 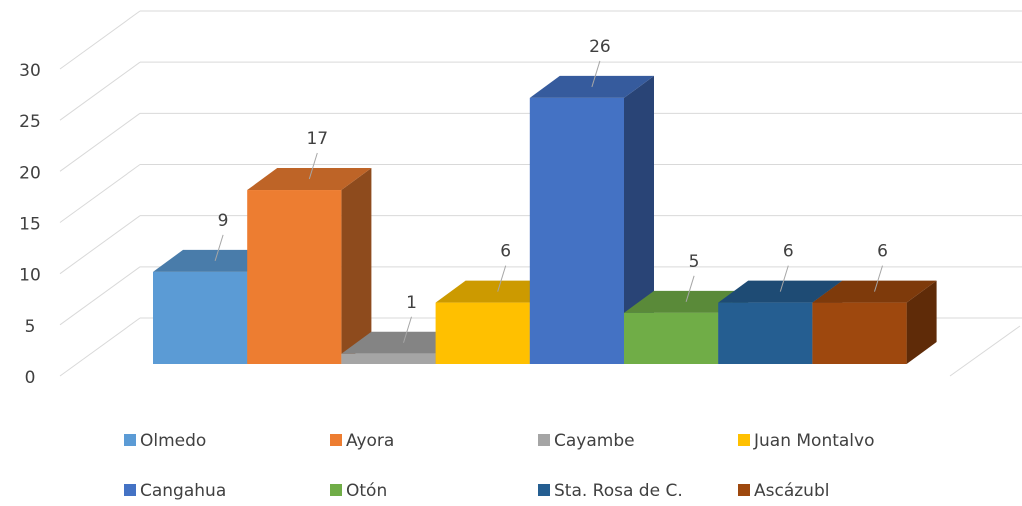 I want to click on y-tick-label: 30, so click(x=30, y=71).